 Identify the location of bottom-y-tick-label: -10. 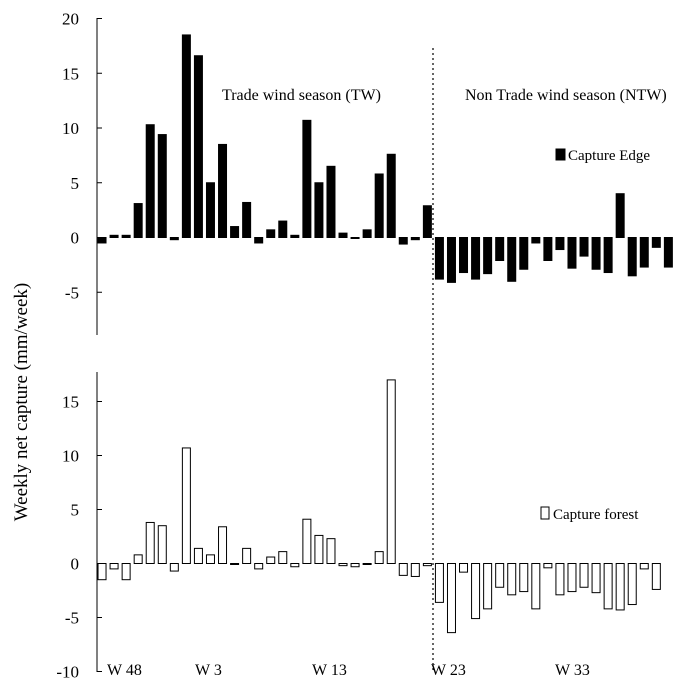
(67, 672).